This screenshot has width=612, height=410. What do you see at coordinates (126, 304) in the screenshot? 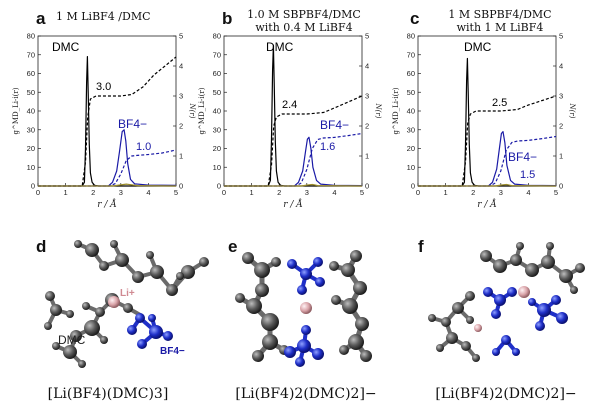
I see `molecule-d` at bounding box center [126, 304].